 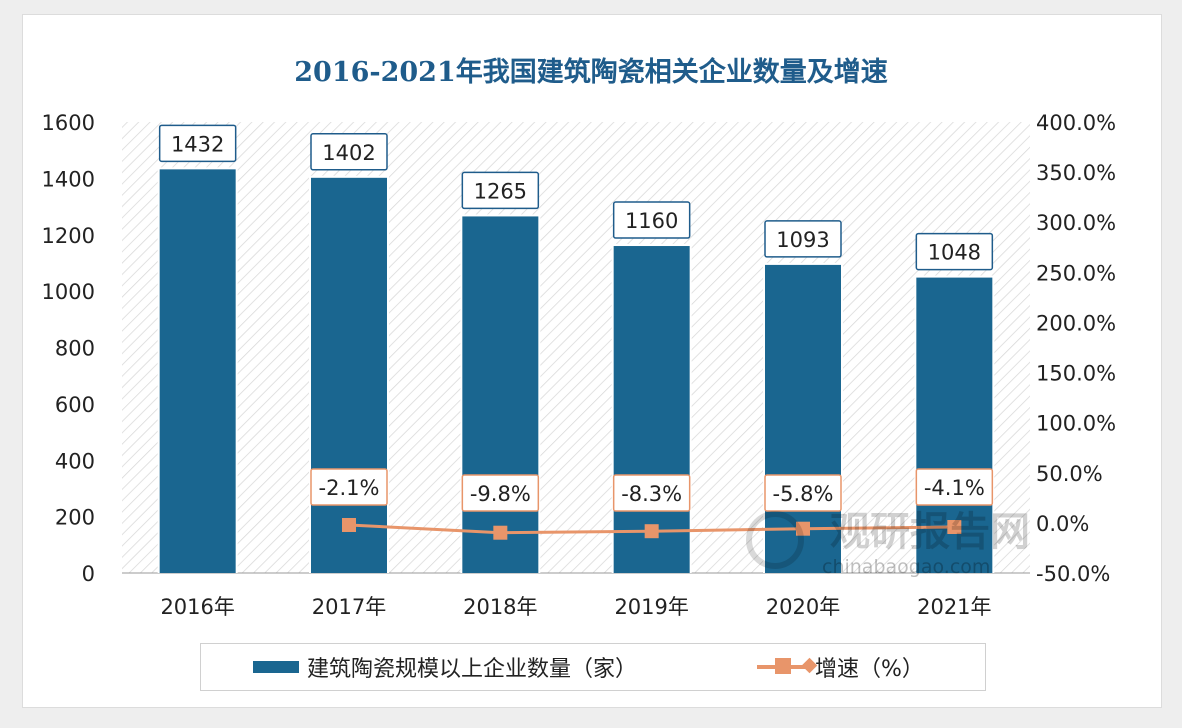 I want to click on y-left-tick-label: 1600, so click(x=68, y=123).